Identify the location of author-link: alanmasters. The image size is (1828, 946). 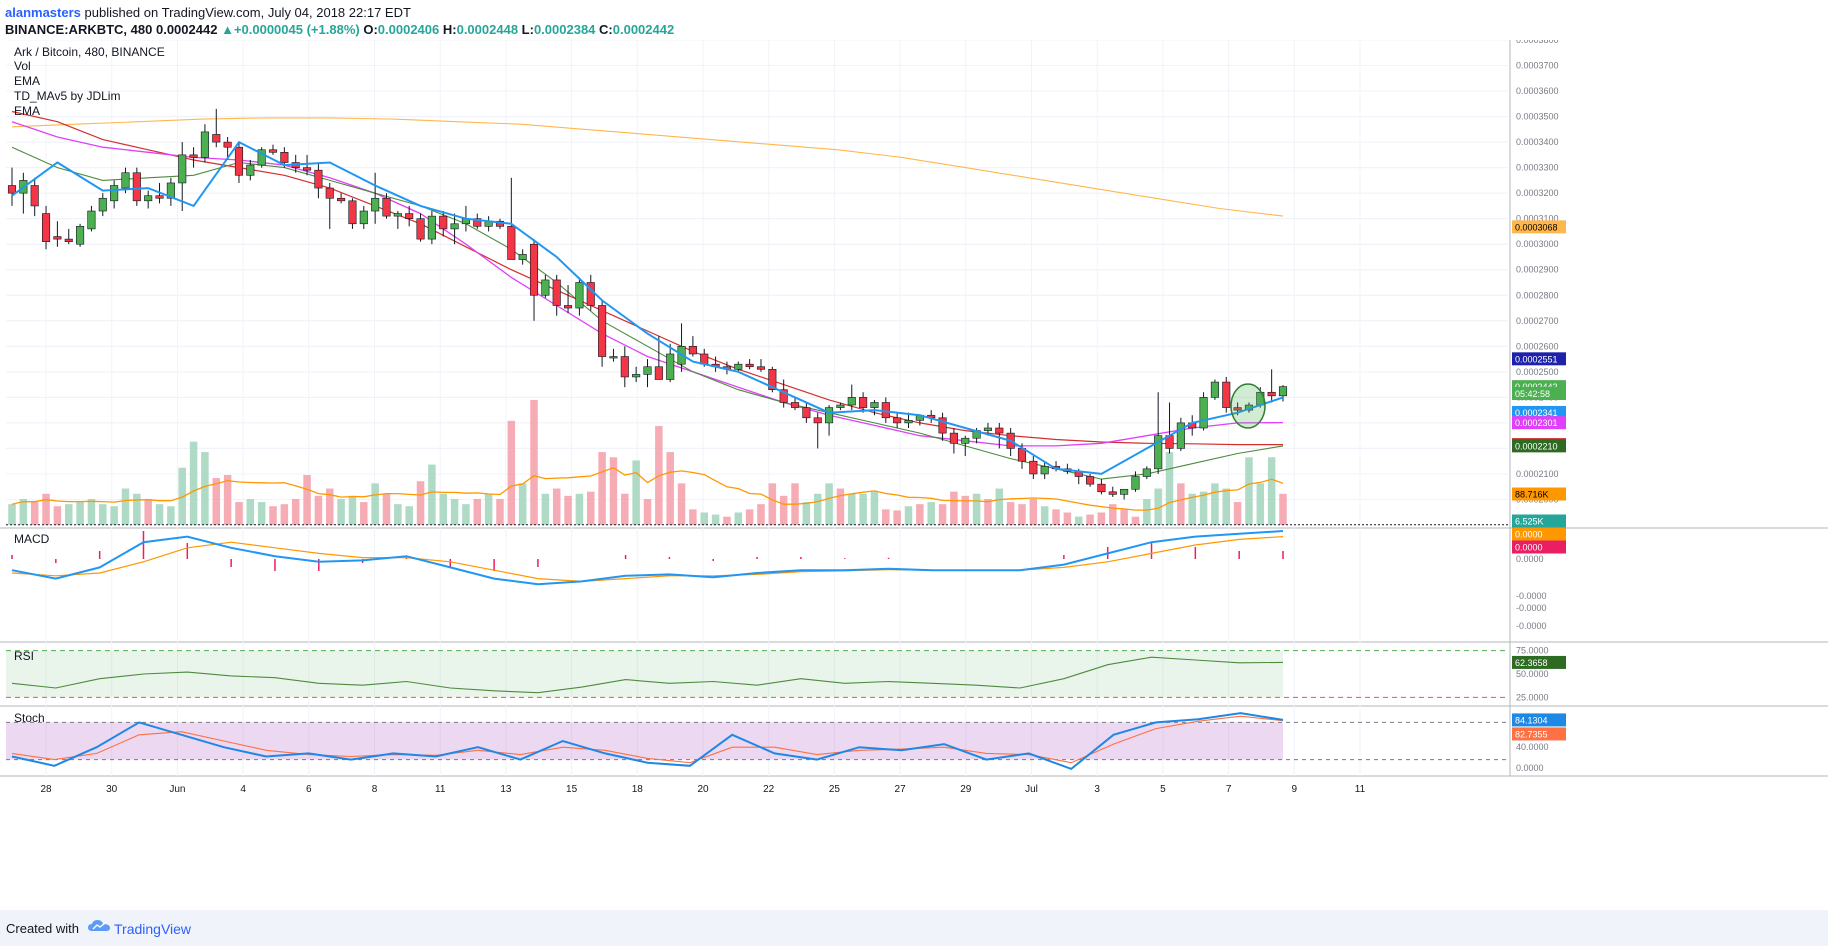
(43, 12).